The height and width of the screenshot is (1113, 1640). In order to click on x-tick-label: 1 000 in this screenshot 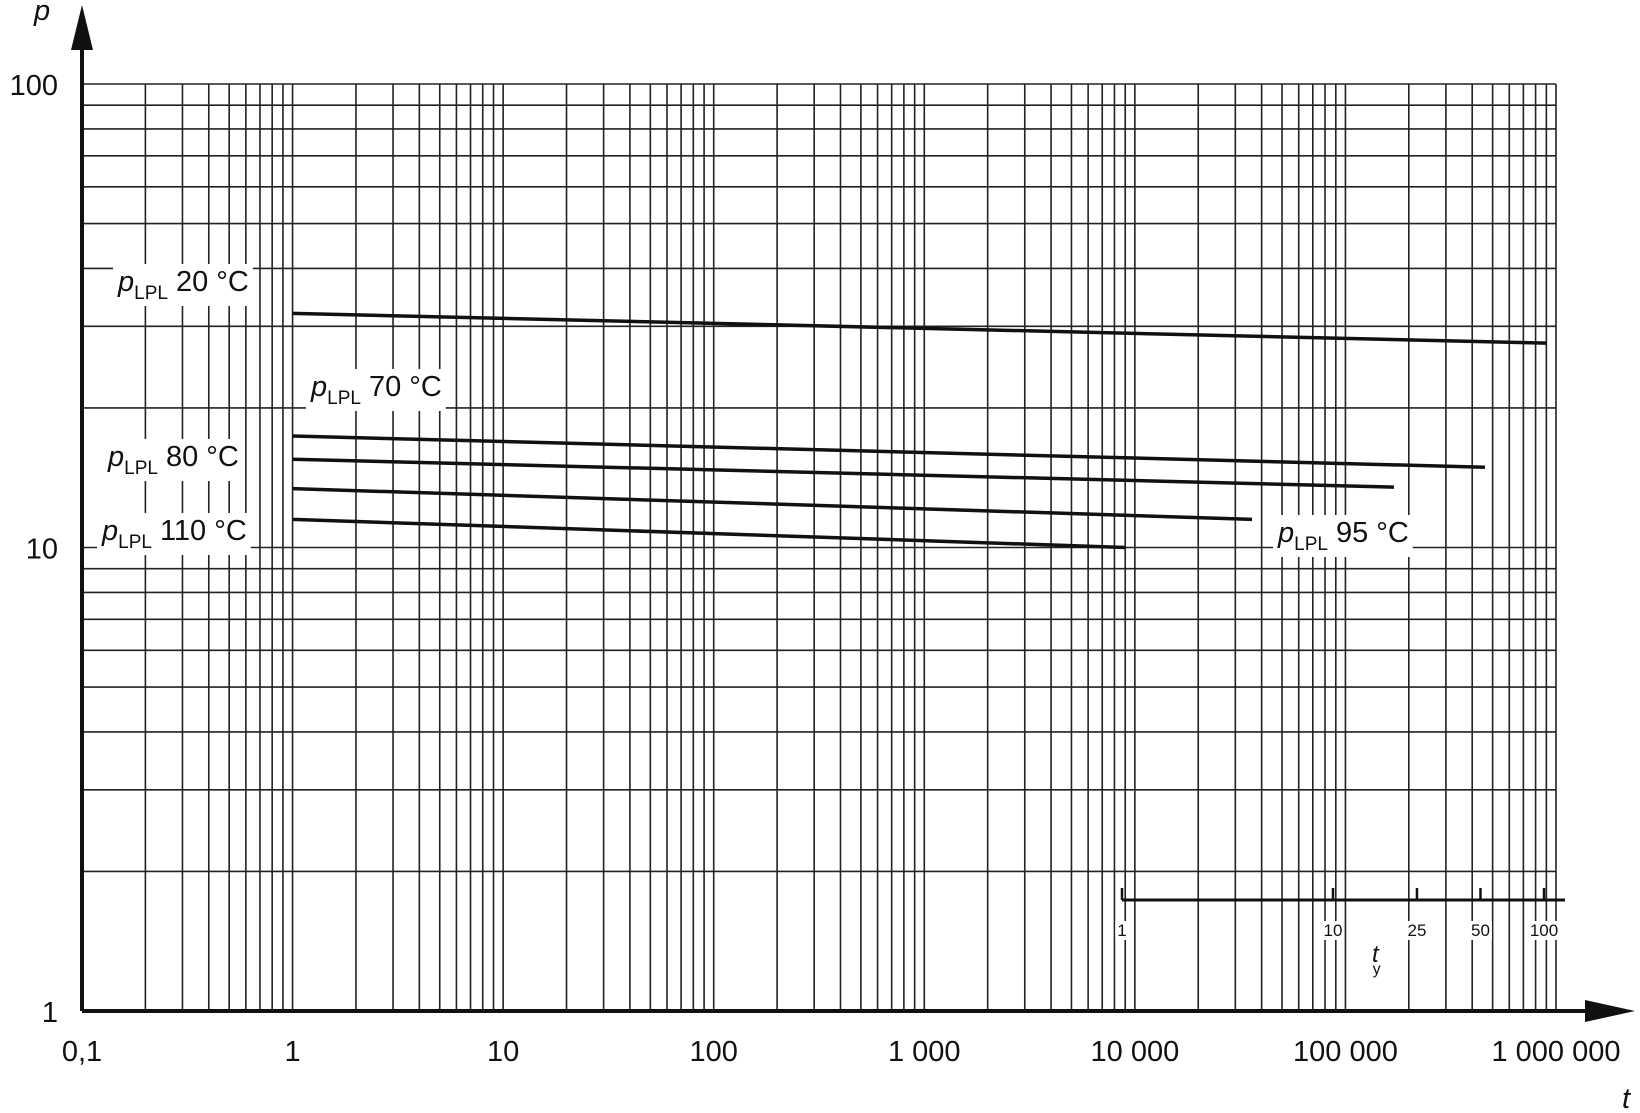, I will do `click(924, 1052)`.